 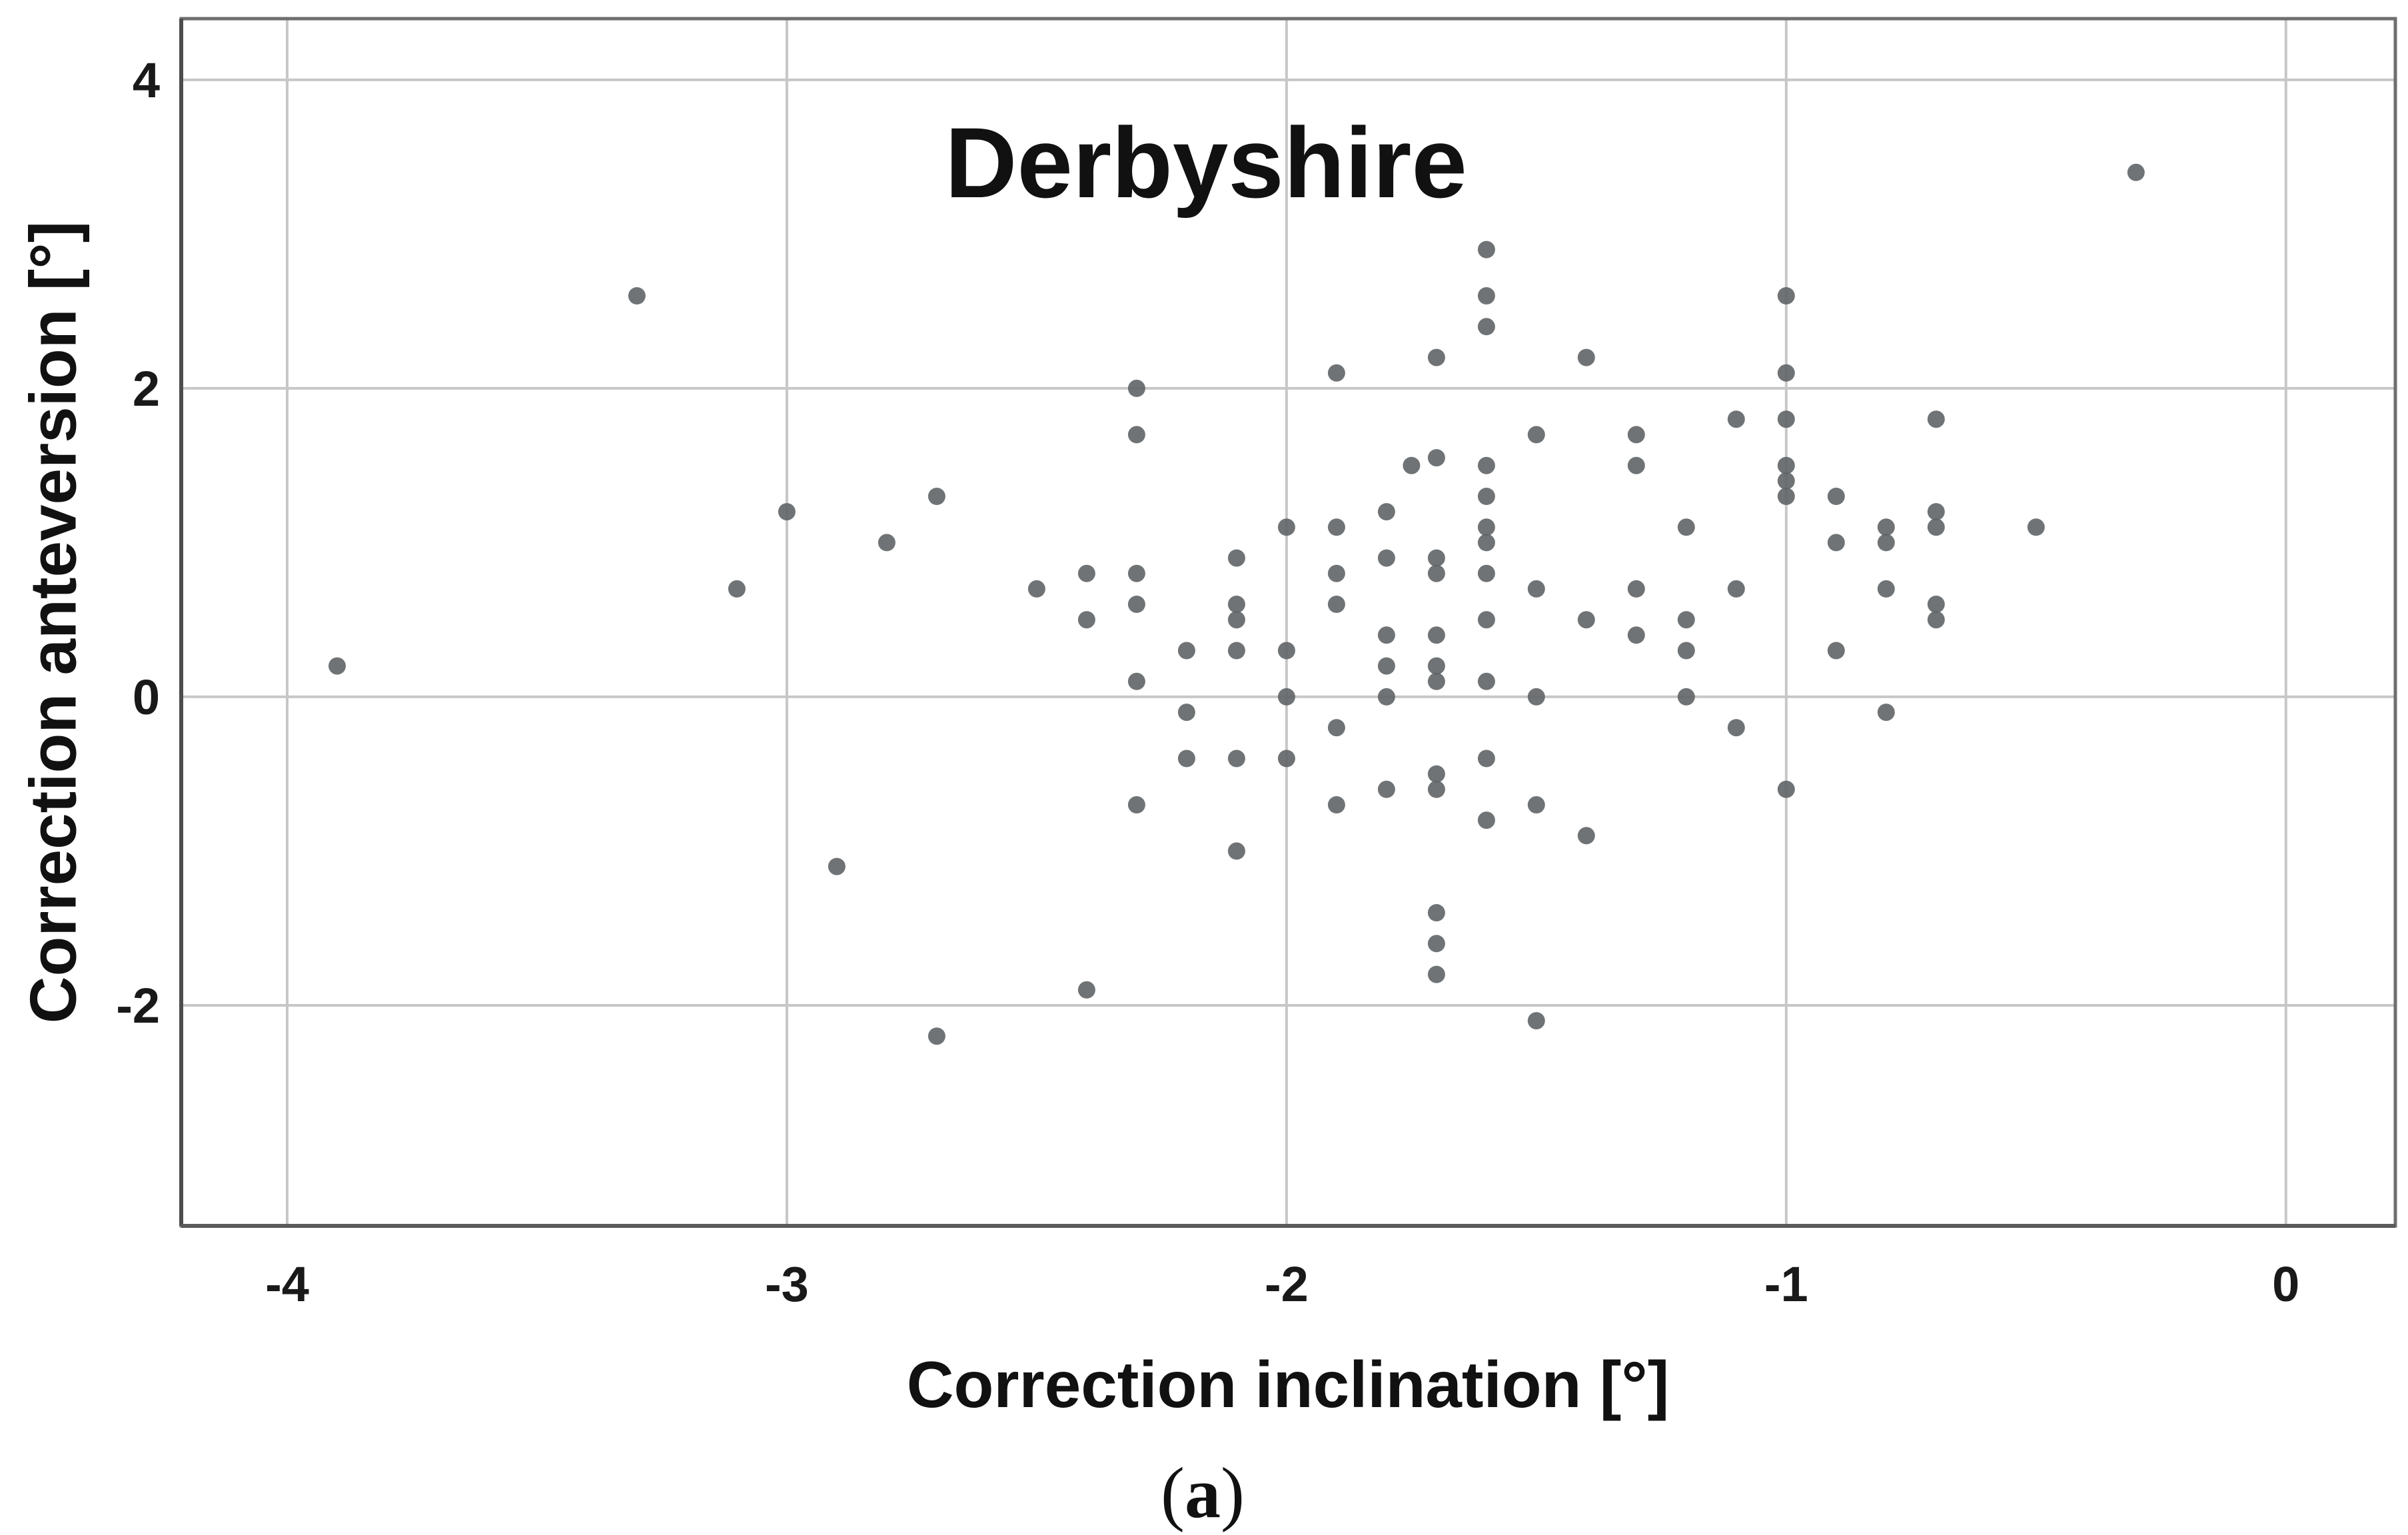 What do you see at coordinates (1206, 163) in the screenshot?
I see `chart-title: Derbyshire` at bounding box center [1206, 163].